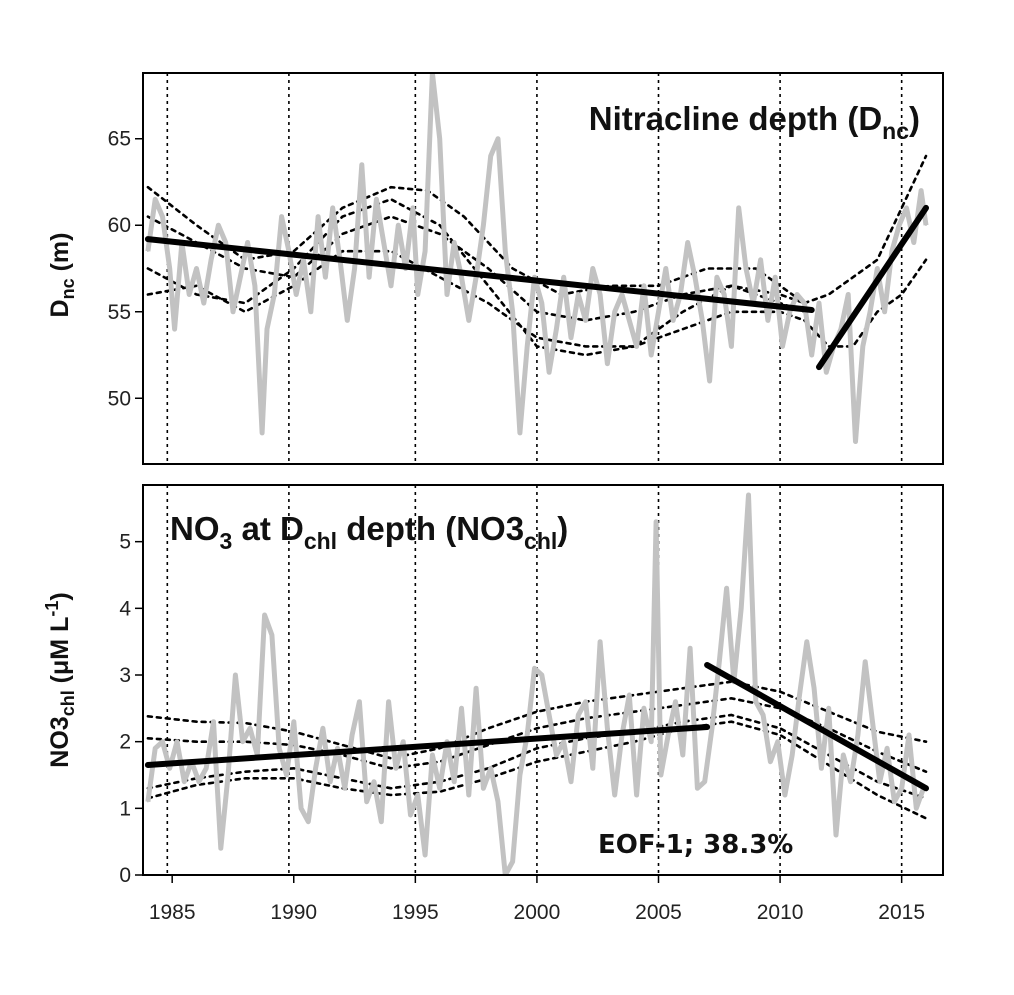  What do you see at coordinates (658, 912) in the screenshot?
I see `x-tick-label: 2005` at bounding box center [658, 912].